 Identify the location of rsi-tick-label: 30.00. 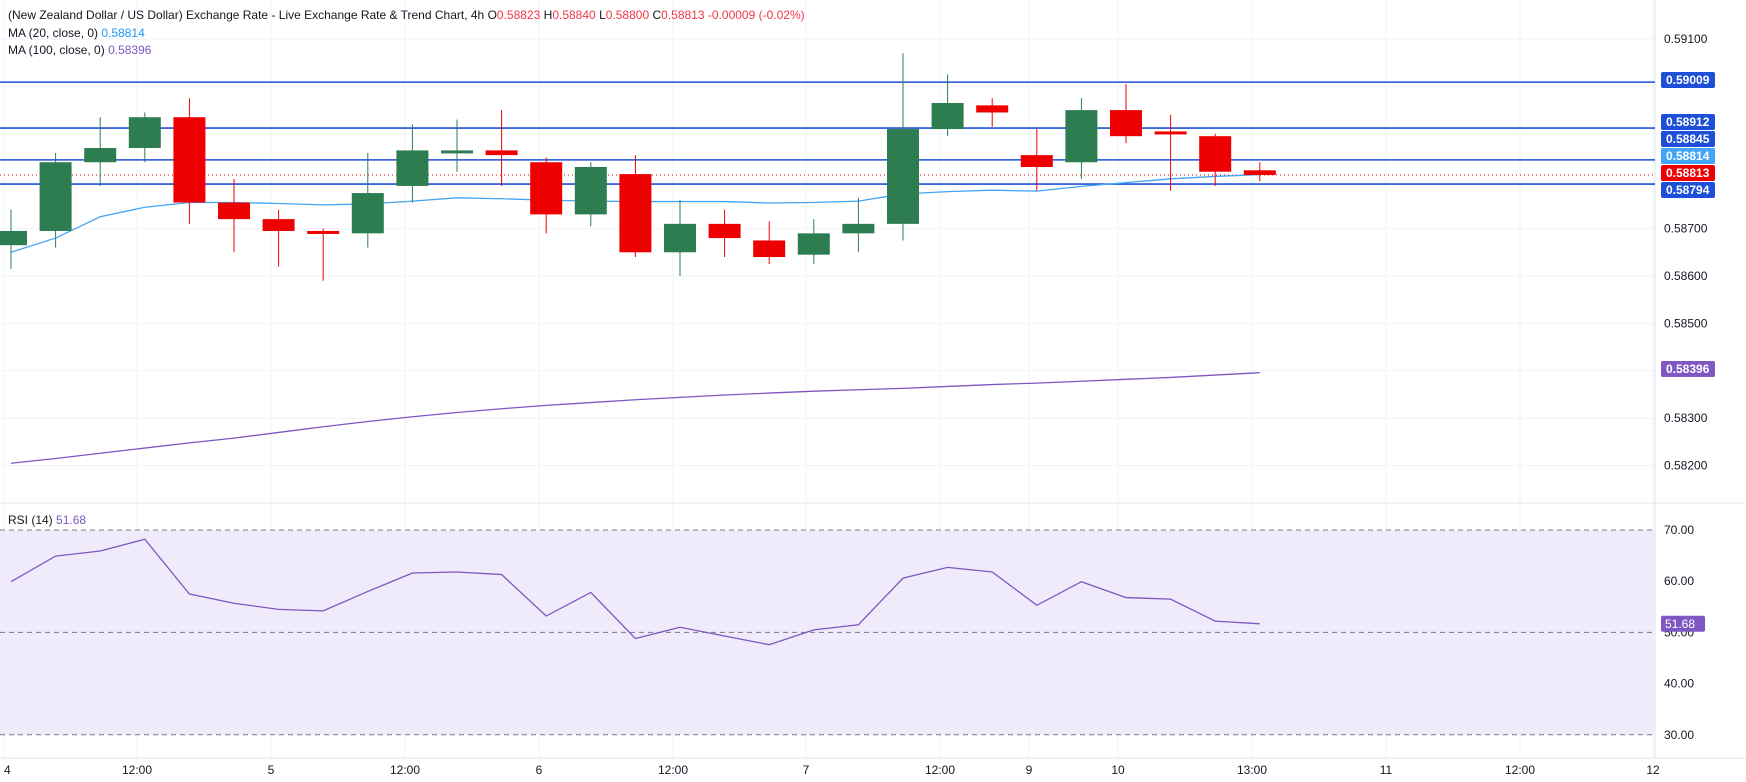
(1679, 735).